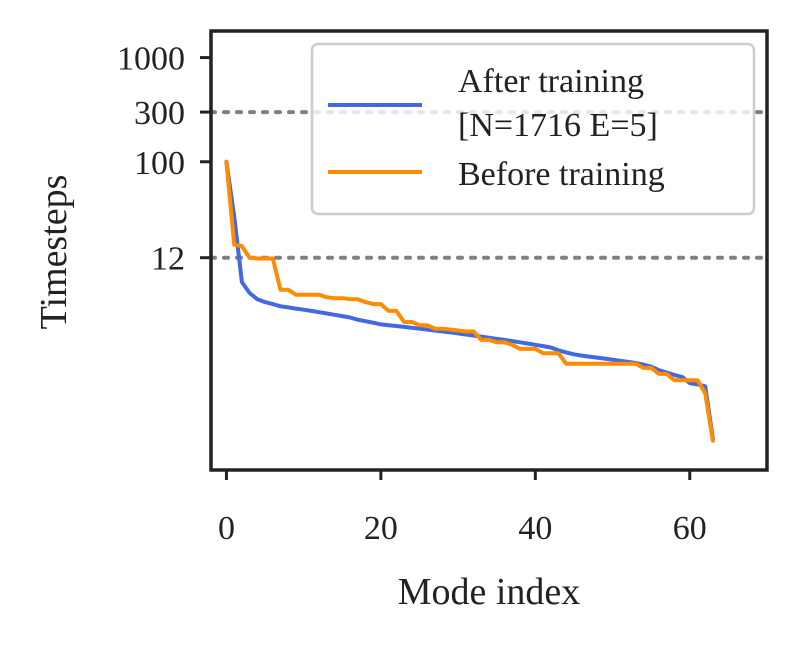 The height and width of the screenshot is (646, 797). I want to click on x-axis-ticks: 0 20 40 60, so click(462, 508).